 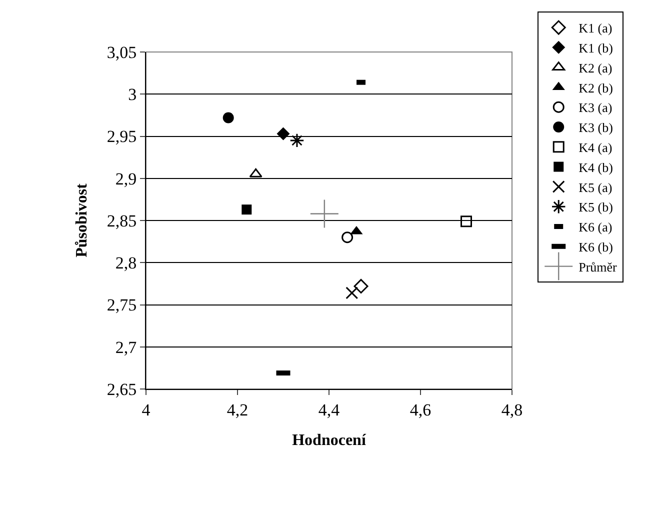 What do you see at coordinates (329, 410) in the screenshot?
I see `x-tick-label: 4,4` at bounding box center [329, 410].